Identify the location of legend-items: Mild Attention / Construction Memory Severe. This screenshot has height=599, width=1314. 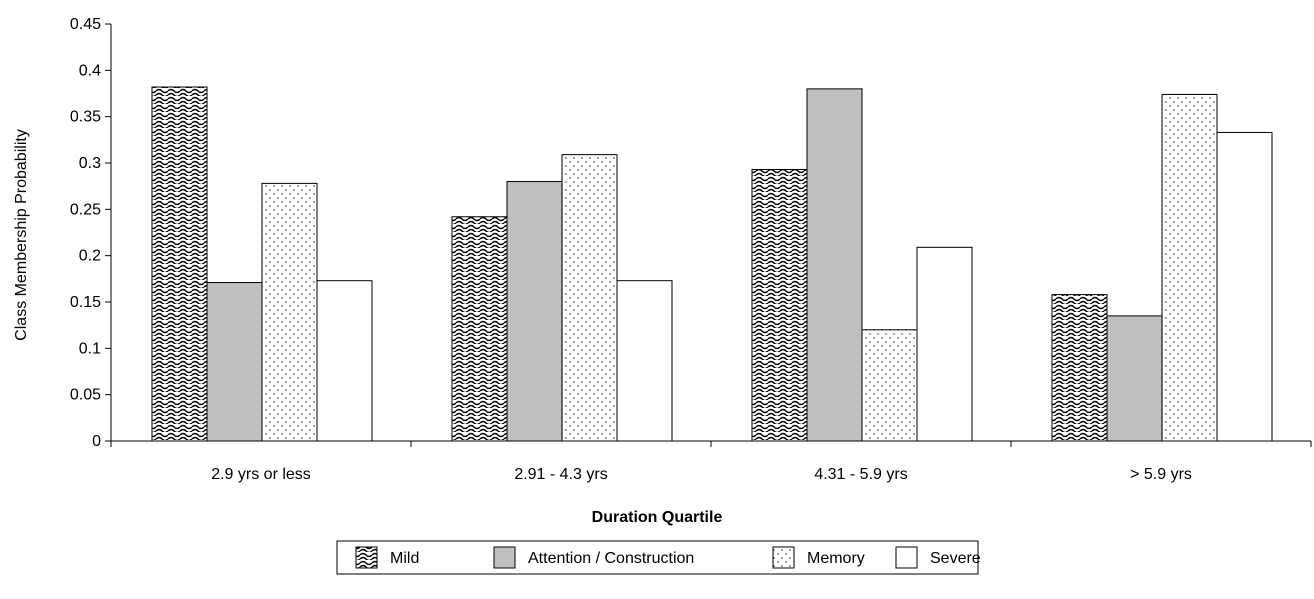
(668, 557).